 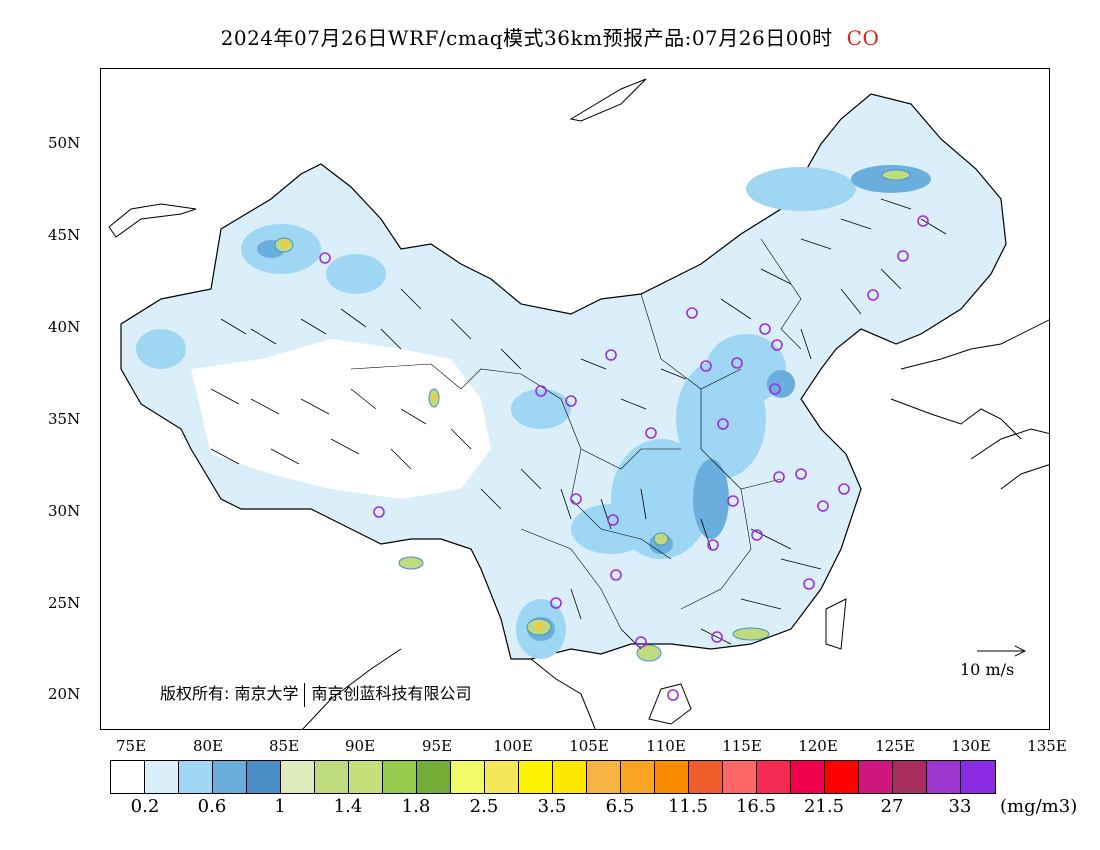 What do you see at coordinates (212, 806) in the screenshot?
I see `legend-label-1: 0.6` at bounding box center [212, 806].